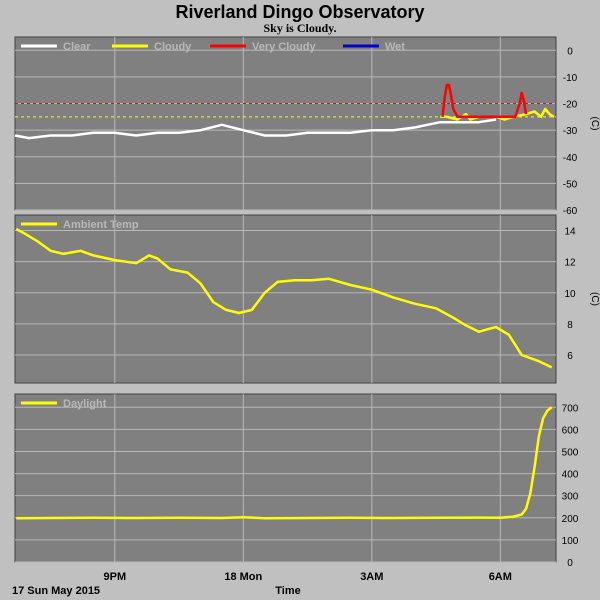 Image resolution: width=600 pixels, height=600 pixels. Describe the element at coordinates (570, 475) in the screenshot. I see `daylight-ytick-label-4: 400` at that location.